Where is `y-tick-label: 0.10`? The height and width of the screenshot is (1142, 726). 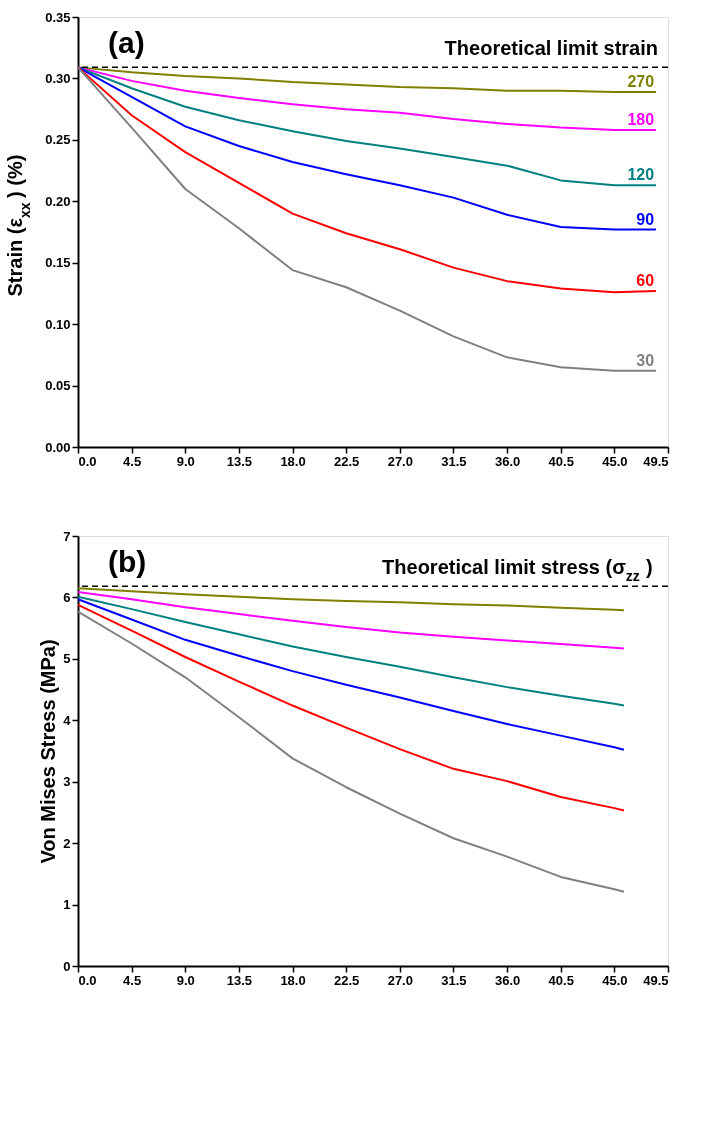
y-tick-label: 0.10 is located at coordinates (58, 324).